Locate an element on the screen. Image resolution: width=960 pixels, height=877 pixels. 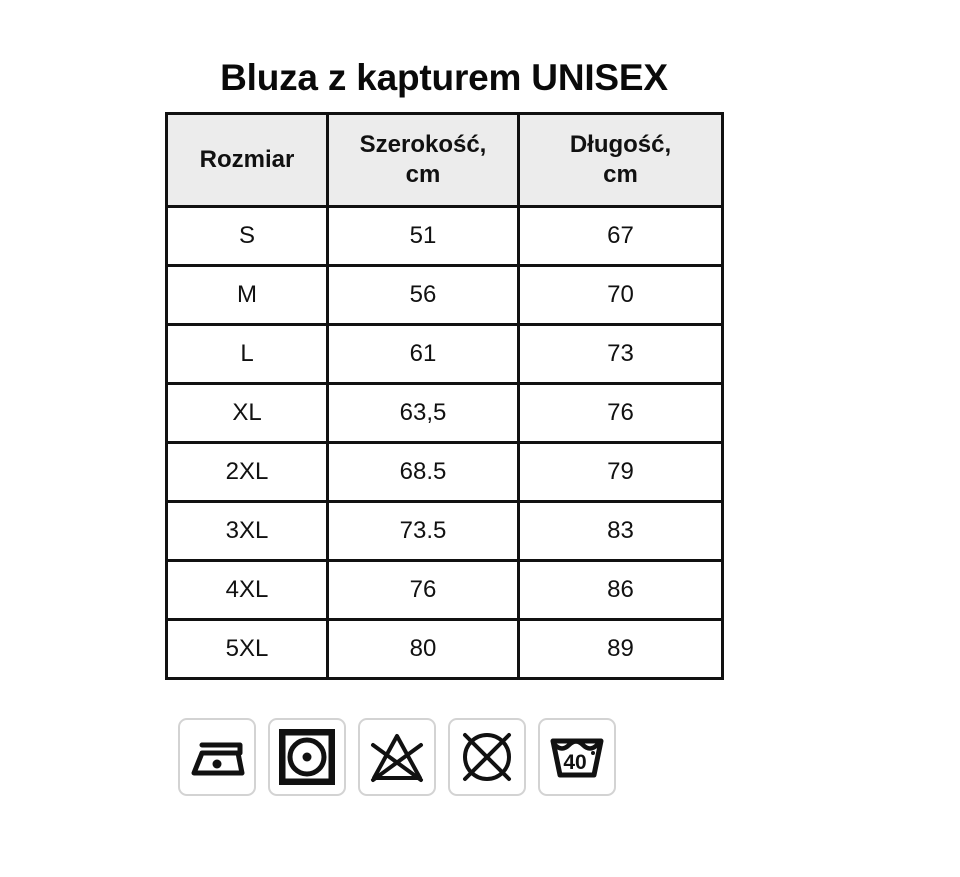
column-header-length-line1: Długość, is located at coordinates (620, 144).